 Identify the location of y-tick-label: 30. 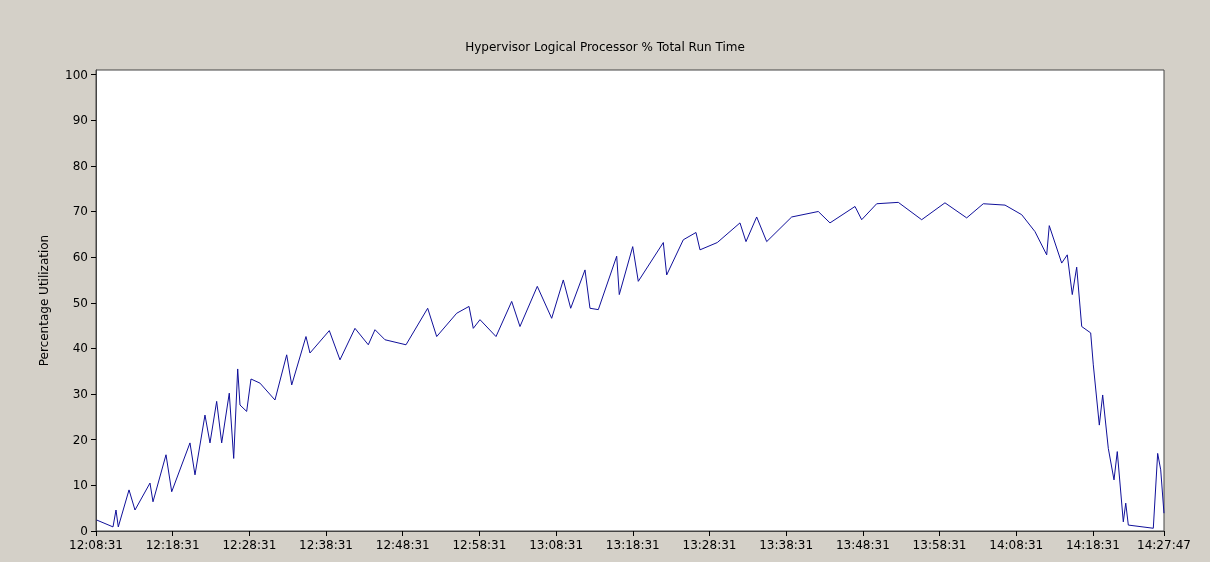
(80, 394).